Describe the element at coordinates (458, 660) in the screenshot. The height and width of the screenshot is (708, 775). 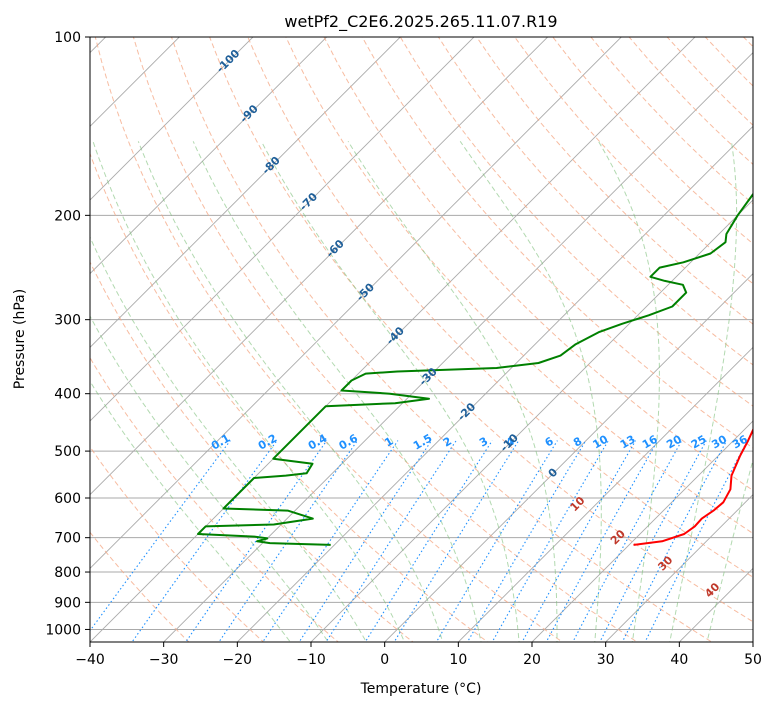
I see `x-tick-label: 10` at that location.